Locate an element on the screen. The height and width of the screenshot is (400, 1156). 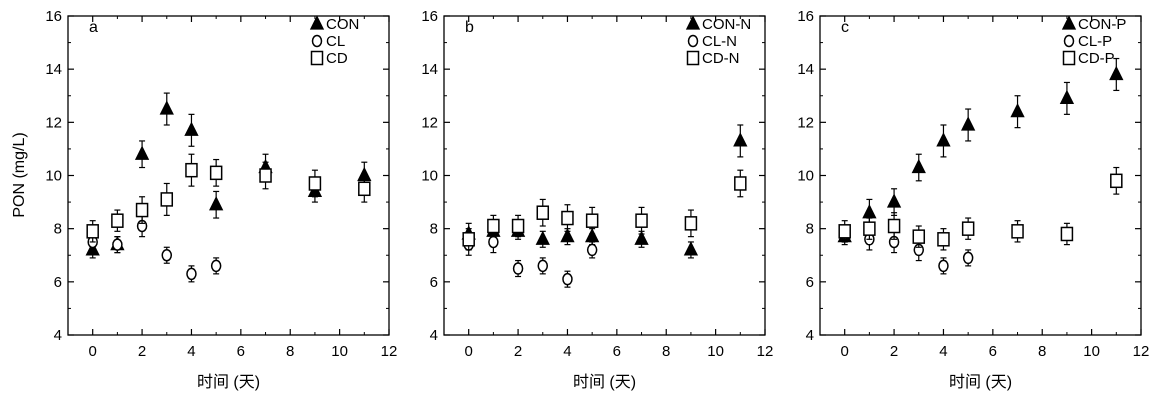
series-cl-p is located at coordinates (906, 250).